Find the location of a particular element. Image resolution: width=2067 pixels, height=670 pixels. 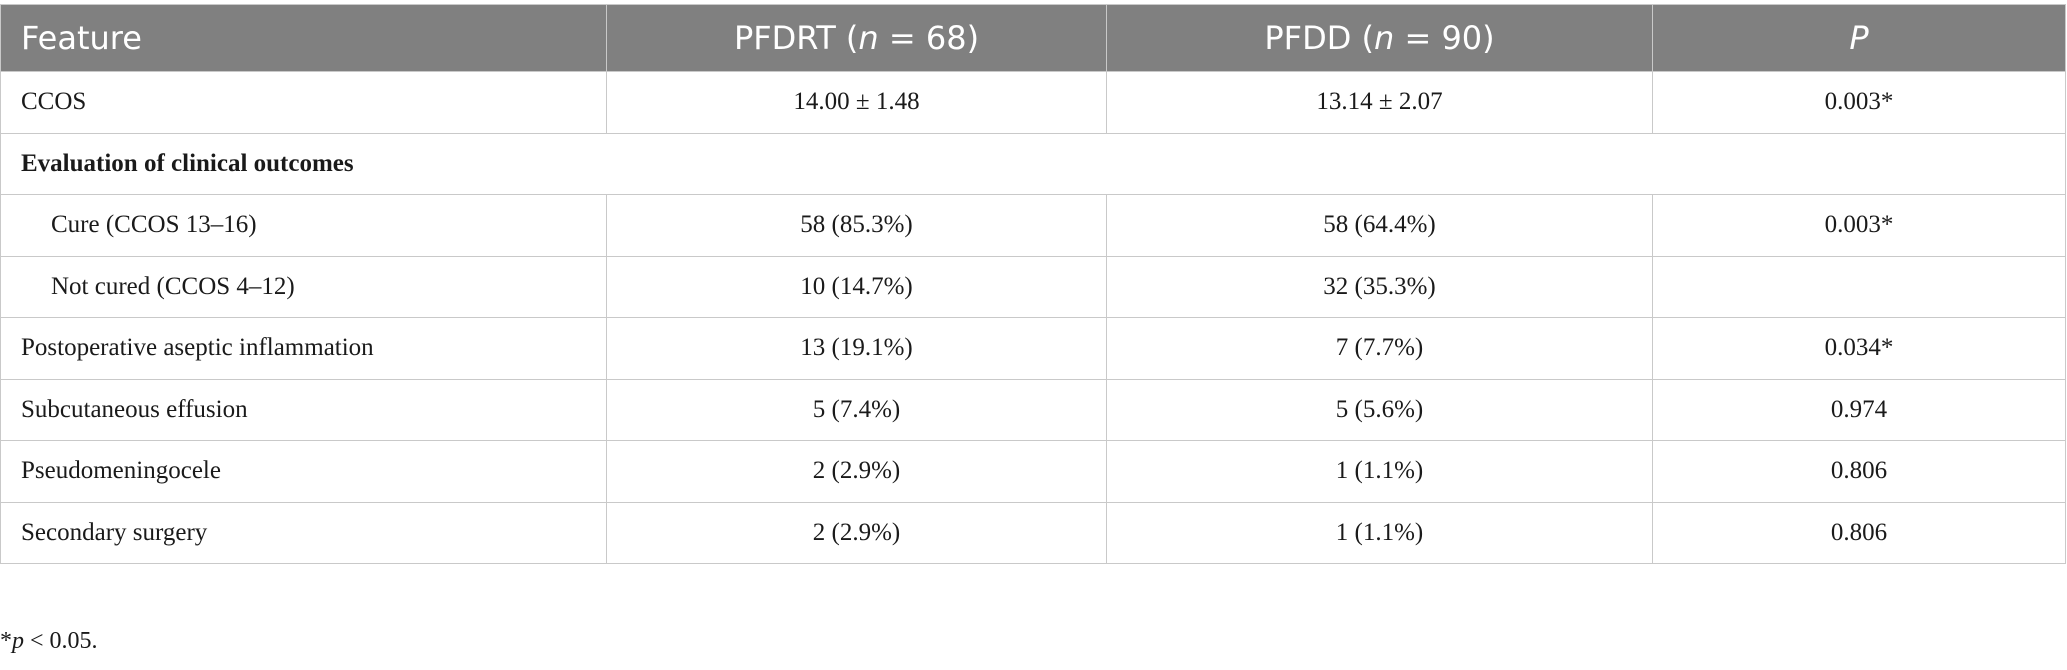

header-pfdd-n: 90 is located at coordinates (1462, 38).